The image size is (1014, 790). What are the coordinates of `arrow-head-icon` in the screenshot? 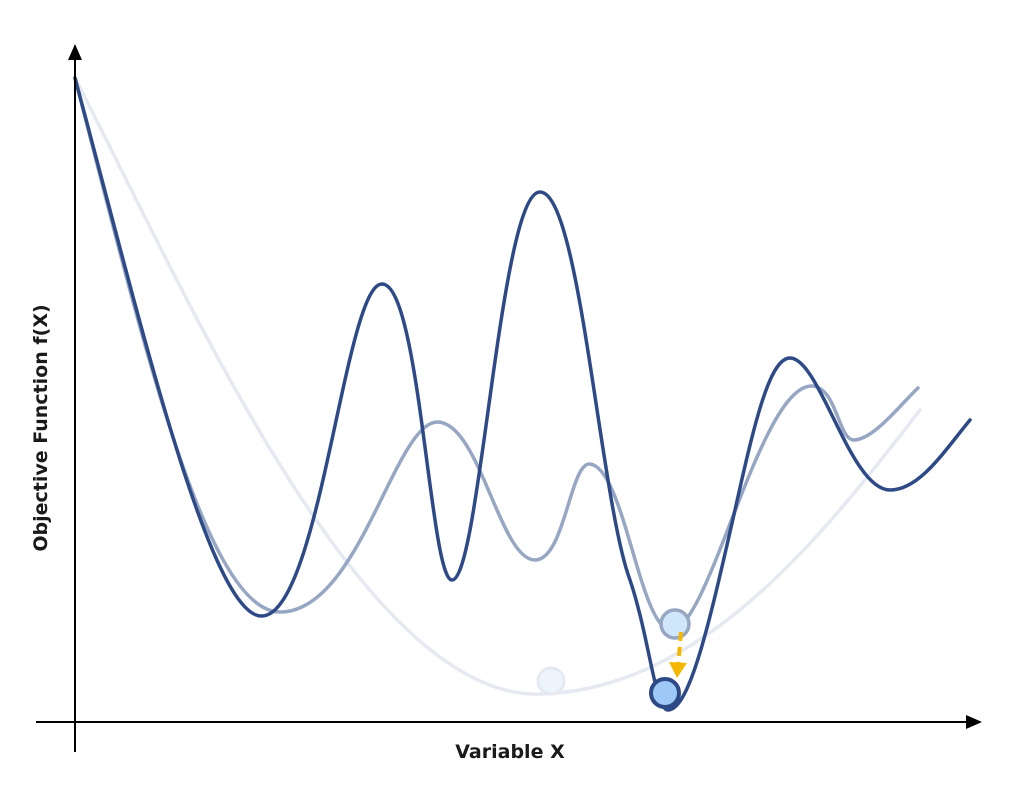 It's located at (678, 670).